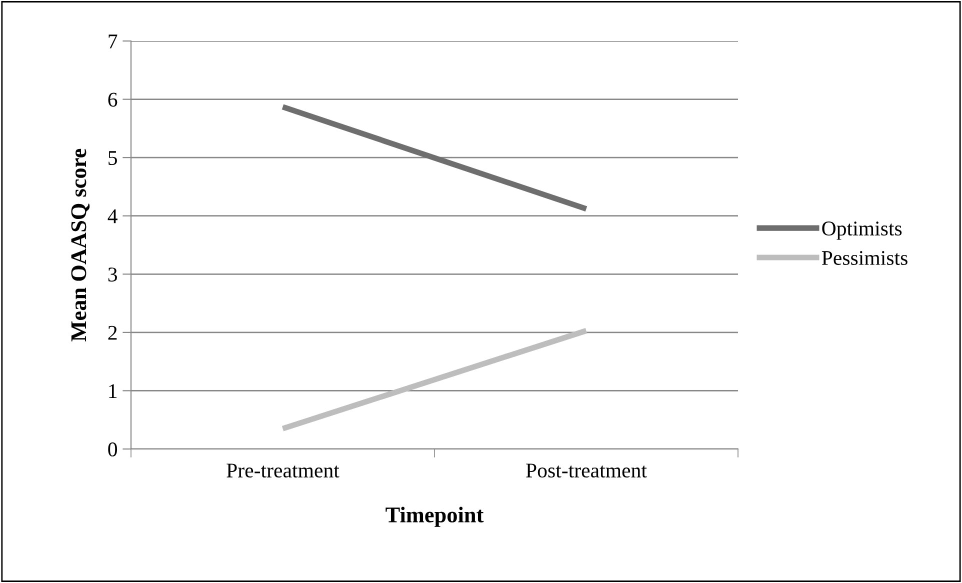 The width and height of the screenshot is (962, 583). What do you see at coordinates (113, 41) in the screenshot?
I see `y-tick-label: 7` at bounding box center [113, 41].